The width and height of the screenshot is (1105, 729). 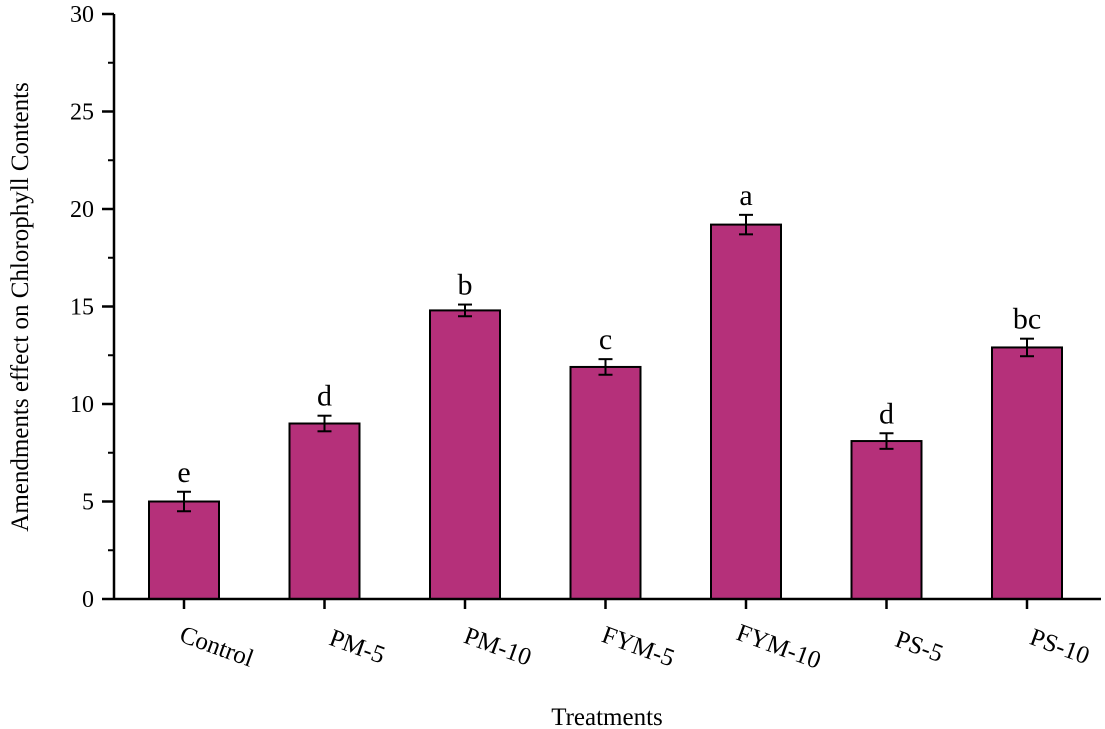 What do you see at coordinates (886, 413) in the screenshot?
I see `significance-letter-PS-5: d` at bounding box center [886, 413].